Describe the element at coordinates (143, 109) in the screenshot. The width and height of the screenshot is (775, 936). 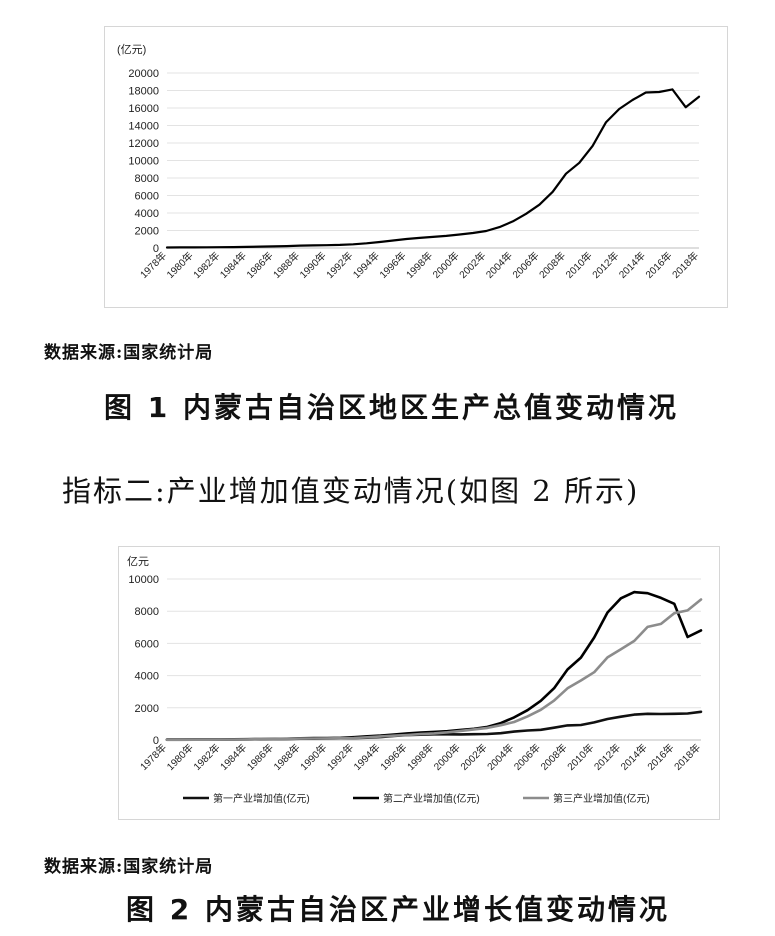
I see `chart1-y-tick-label: 16000` at that location.